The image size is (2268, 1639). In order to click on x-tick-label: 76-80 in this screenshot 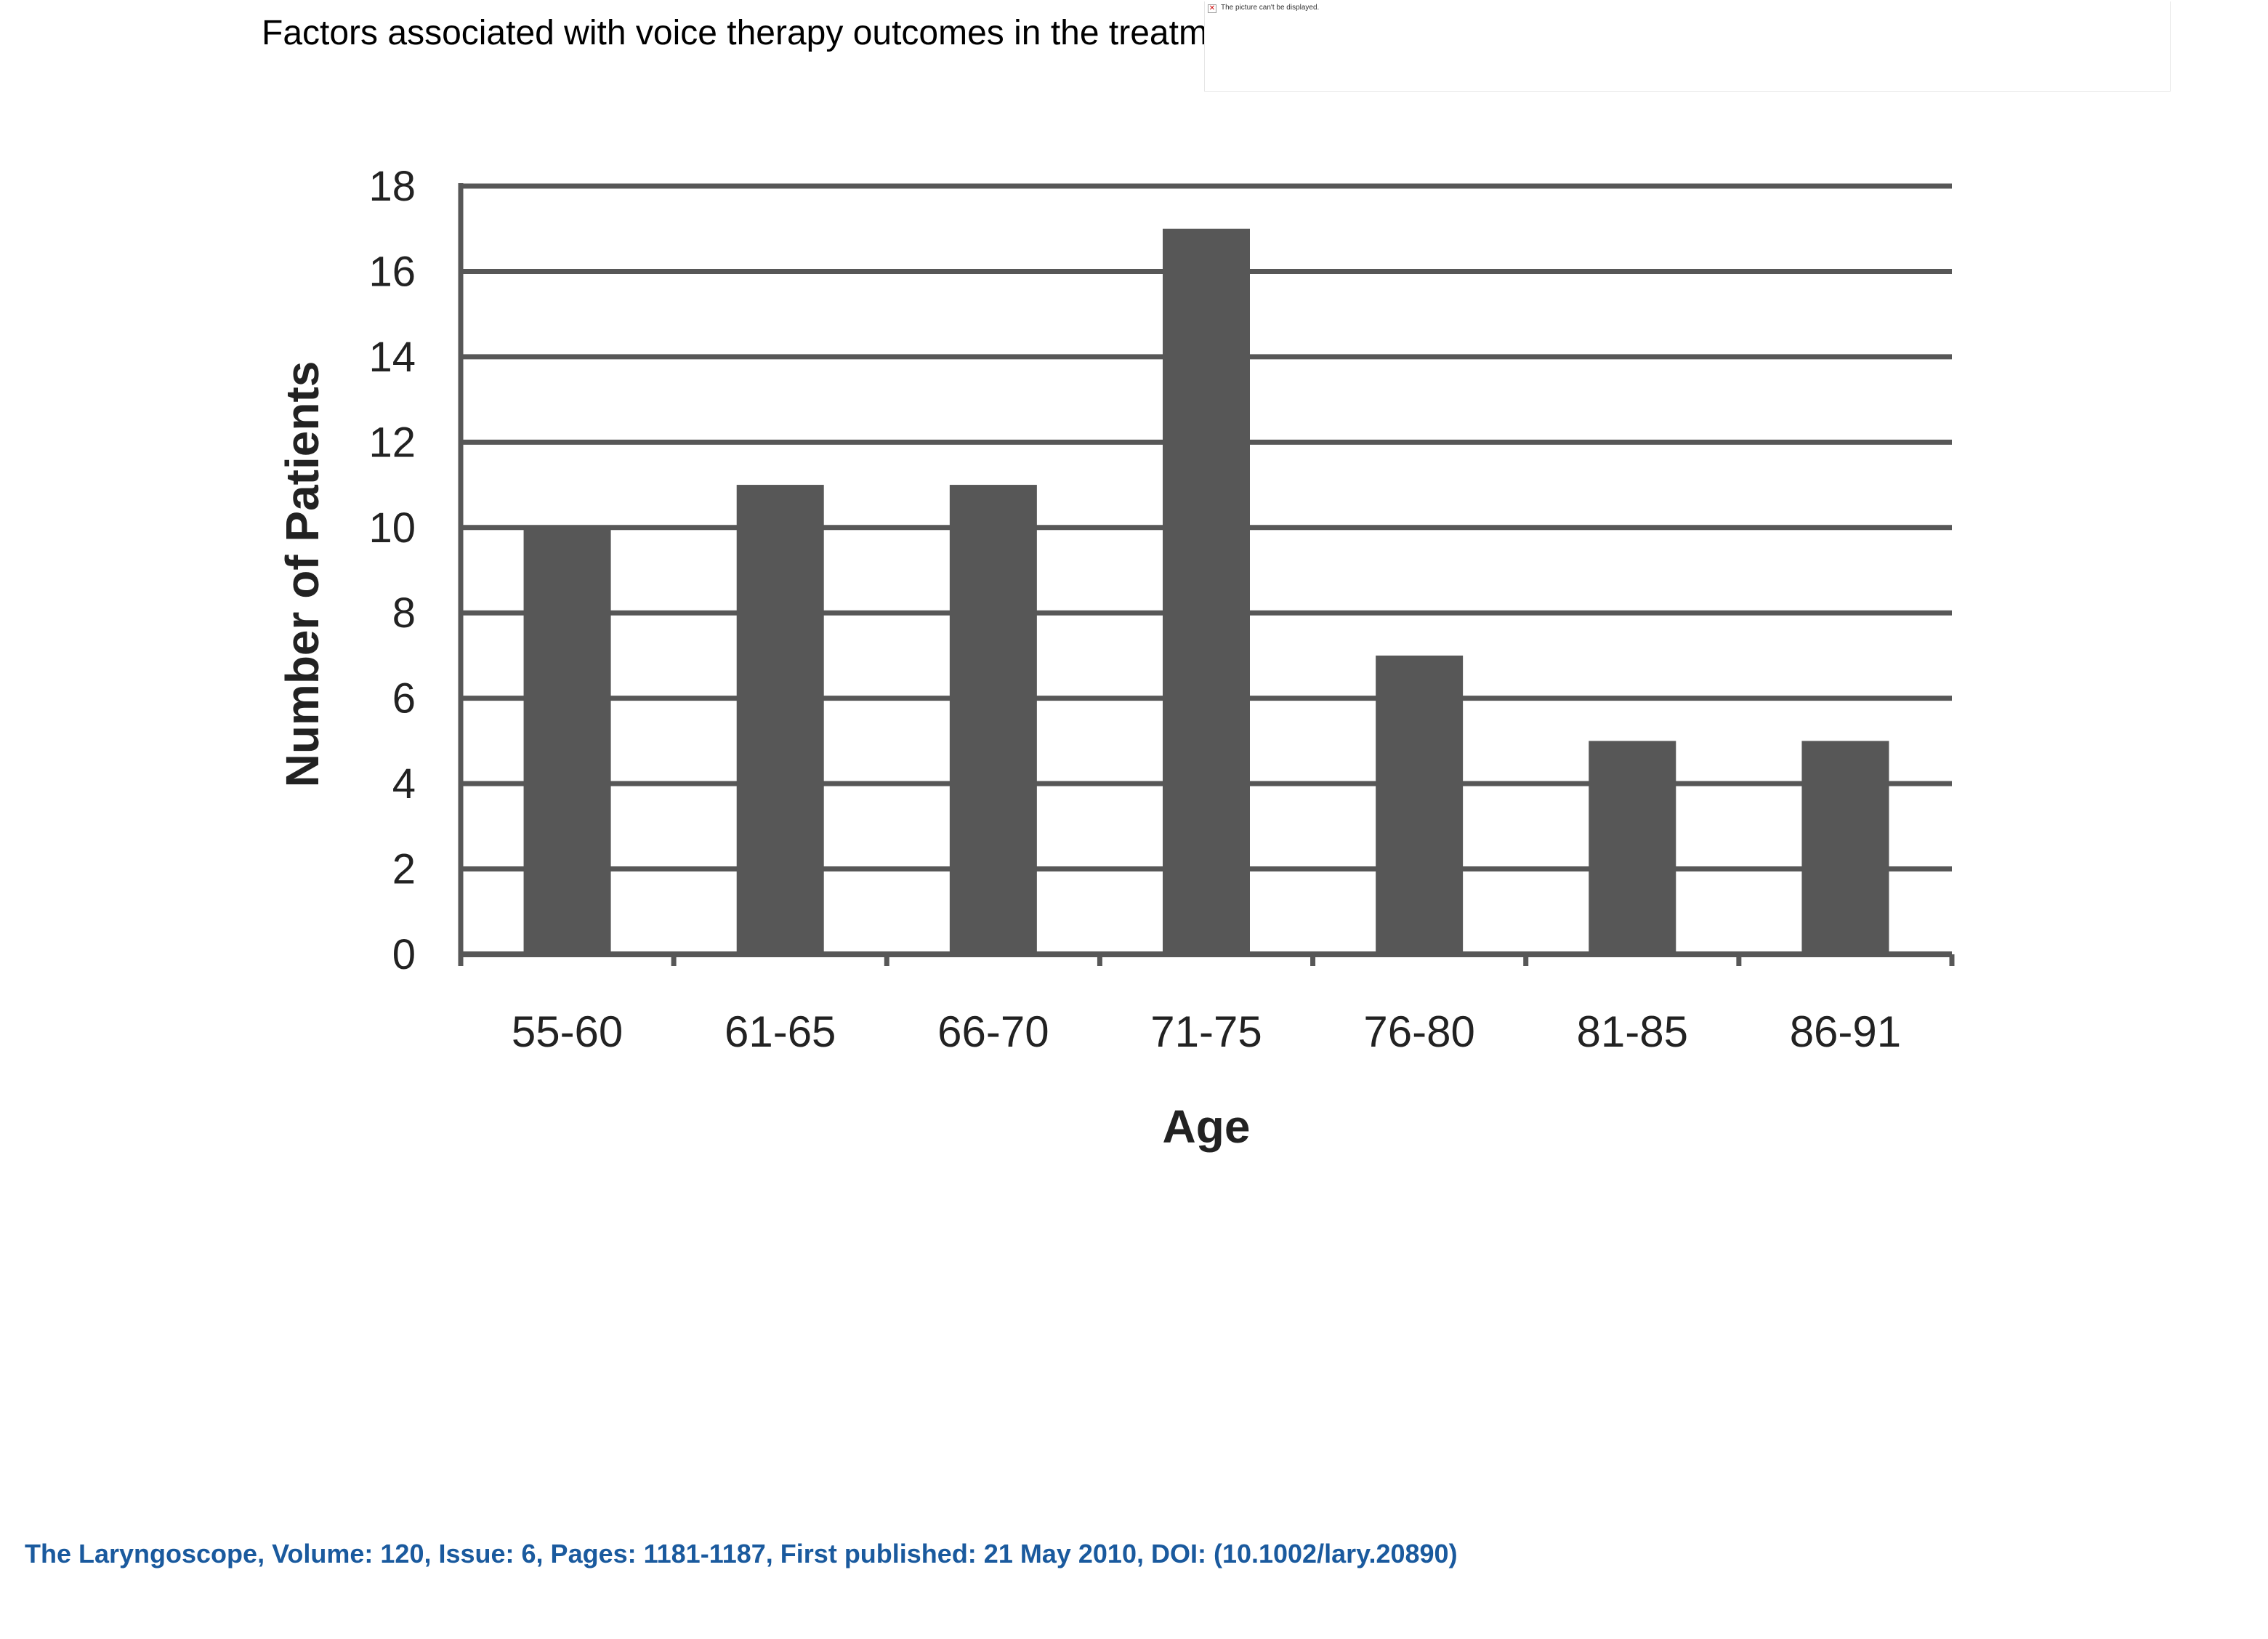, I will do `click(1418, 1031)`.